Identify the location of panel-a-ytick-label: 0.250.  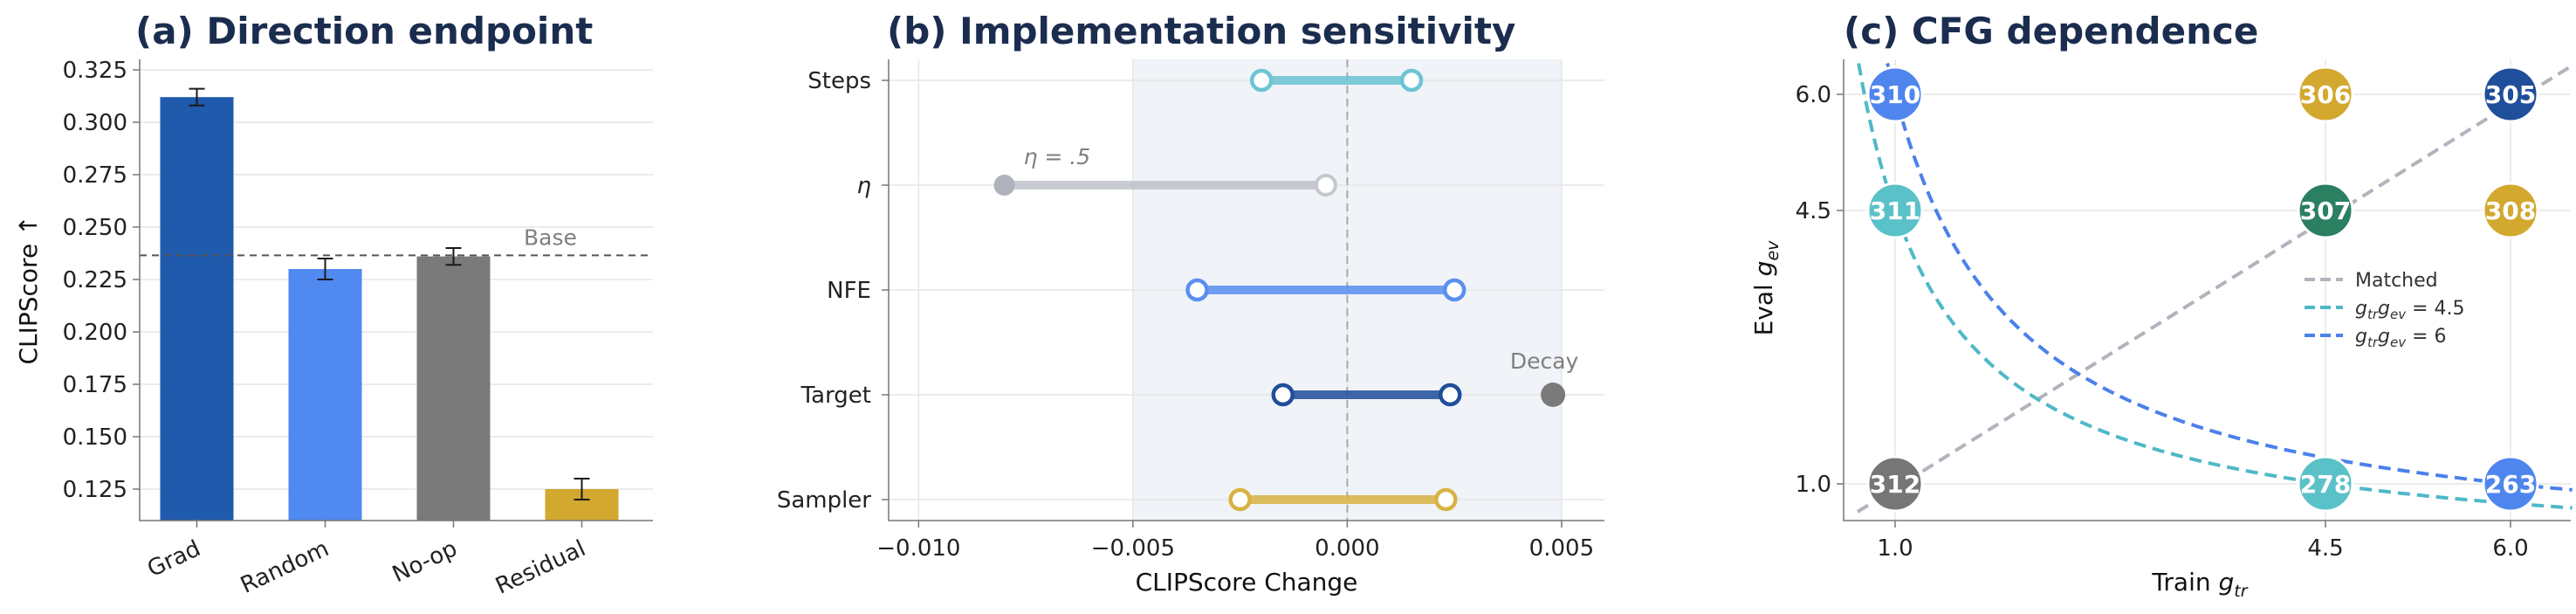
(95, 228).